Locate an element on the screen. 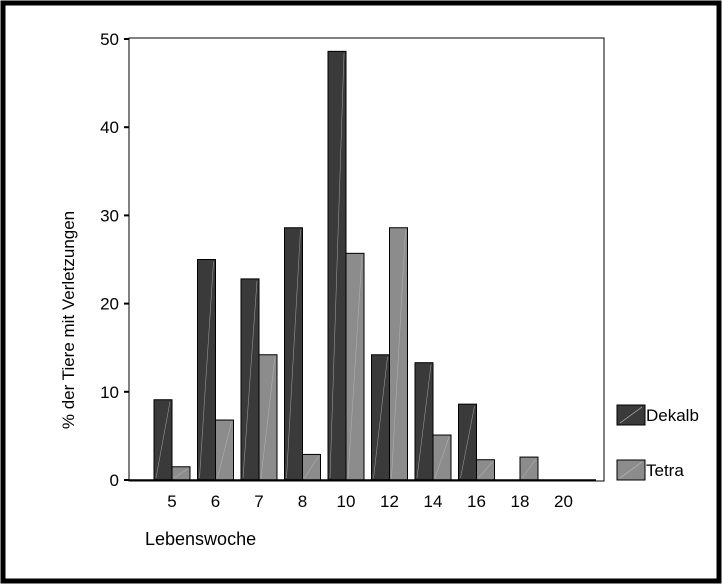 The image size is (722, 584). x-tick-label: 20 is located at coordinates (563, 501).